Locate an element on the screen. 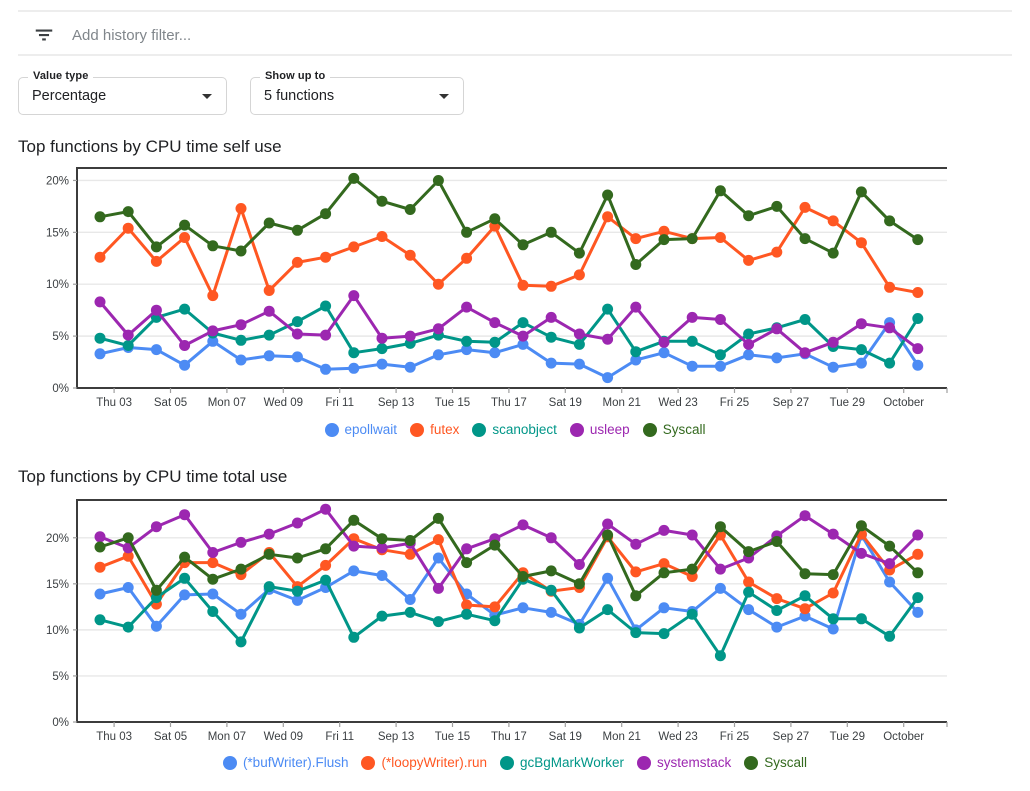 The height and width of the screenshot is (791, 1030). legend-item-systemstack: systemstack is located at coordinates (684, 762).